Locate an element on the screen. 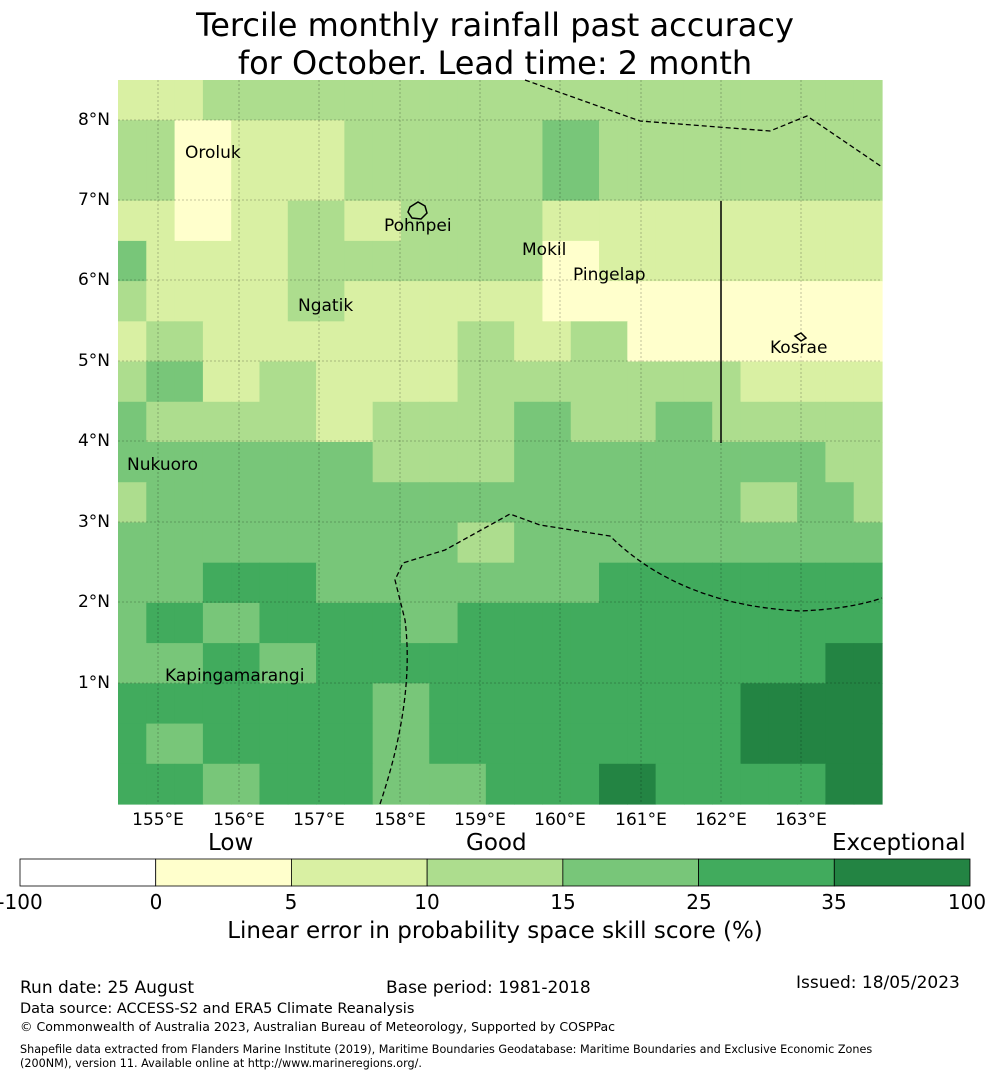  lat-label-5n: 5°N is located at coordinates (93, 361).